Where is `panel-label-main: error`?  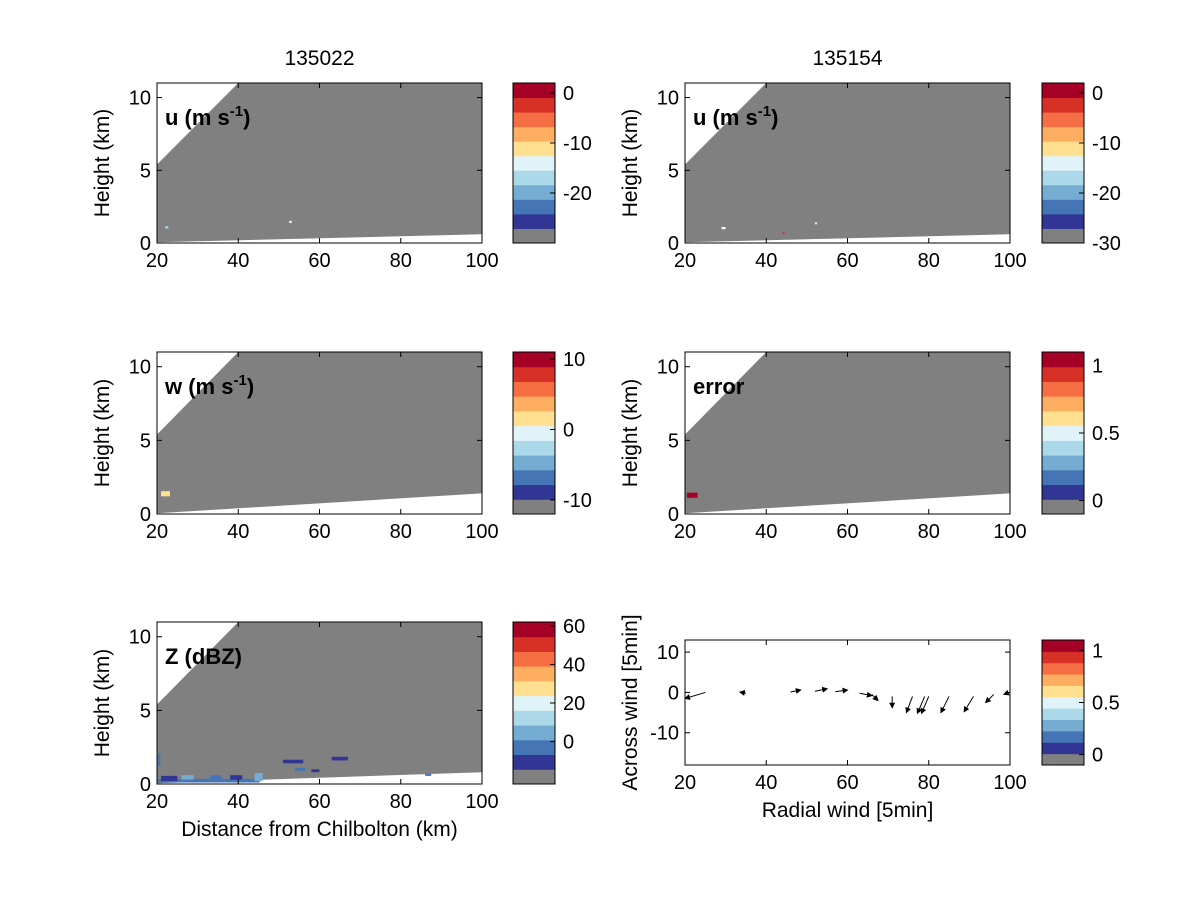
panel-label-main: error is located at coordinates (719, 386).